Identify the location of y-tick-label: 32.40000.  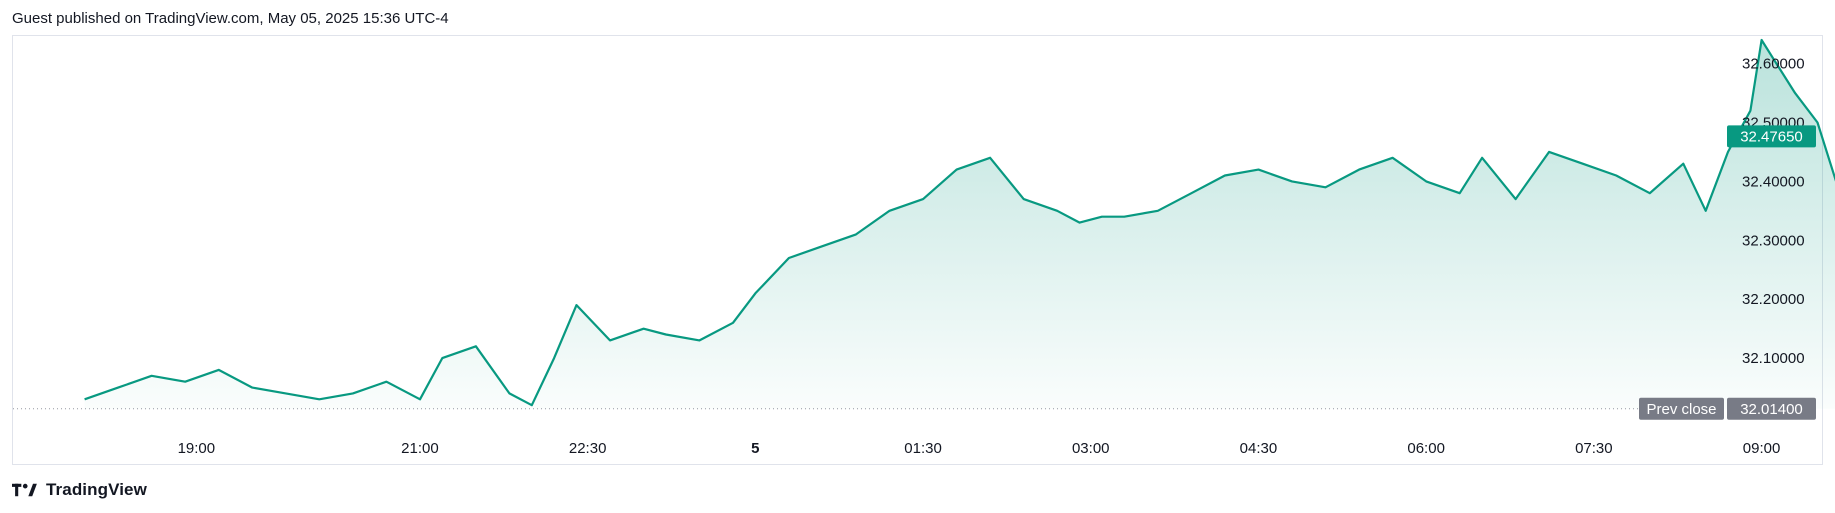
(1773, 181).